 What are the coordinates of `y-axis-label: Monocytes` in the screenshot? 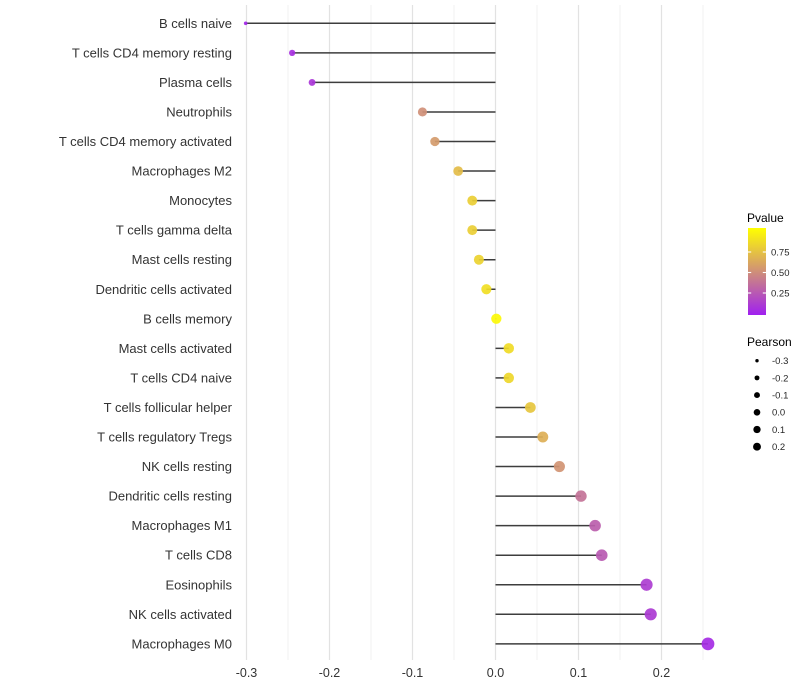 It's located at (200, 200).